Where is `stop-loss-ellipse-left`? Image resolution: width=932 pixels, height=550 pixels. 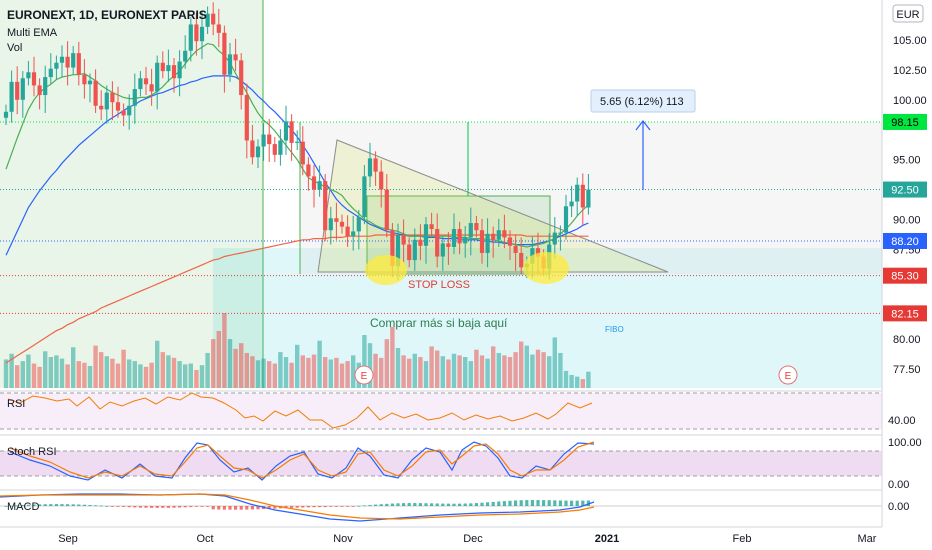 stop-loss-ellipse-left is located at coordinates (386, 270).